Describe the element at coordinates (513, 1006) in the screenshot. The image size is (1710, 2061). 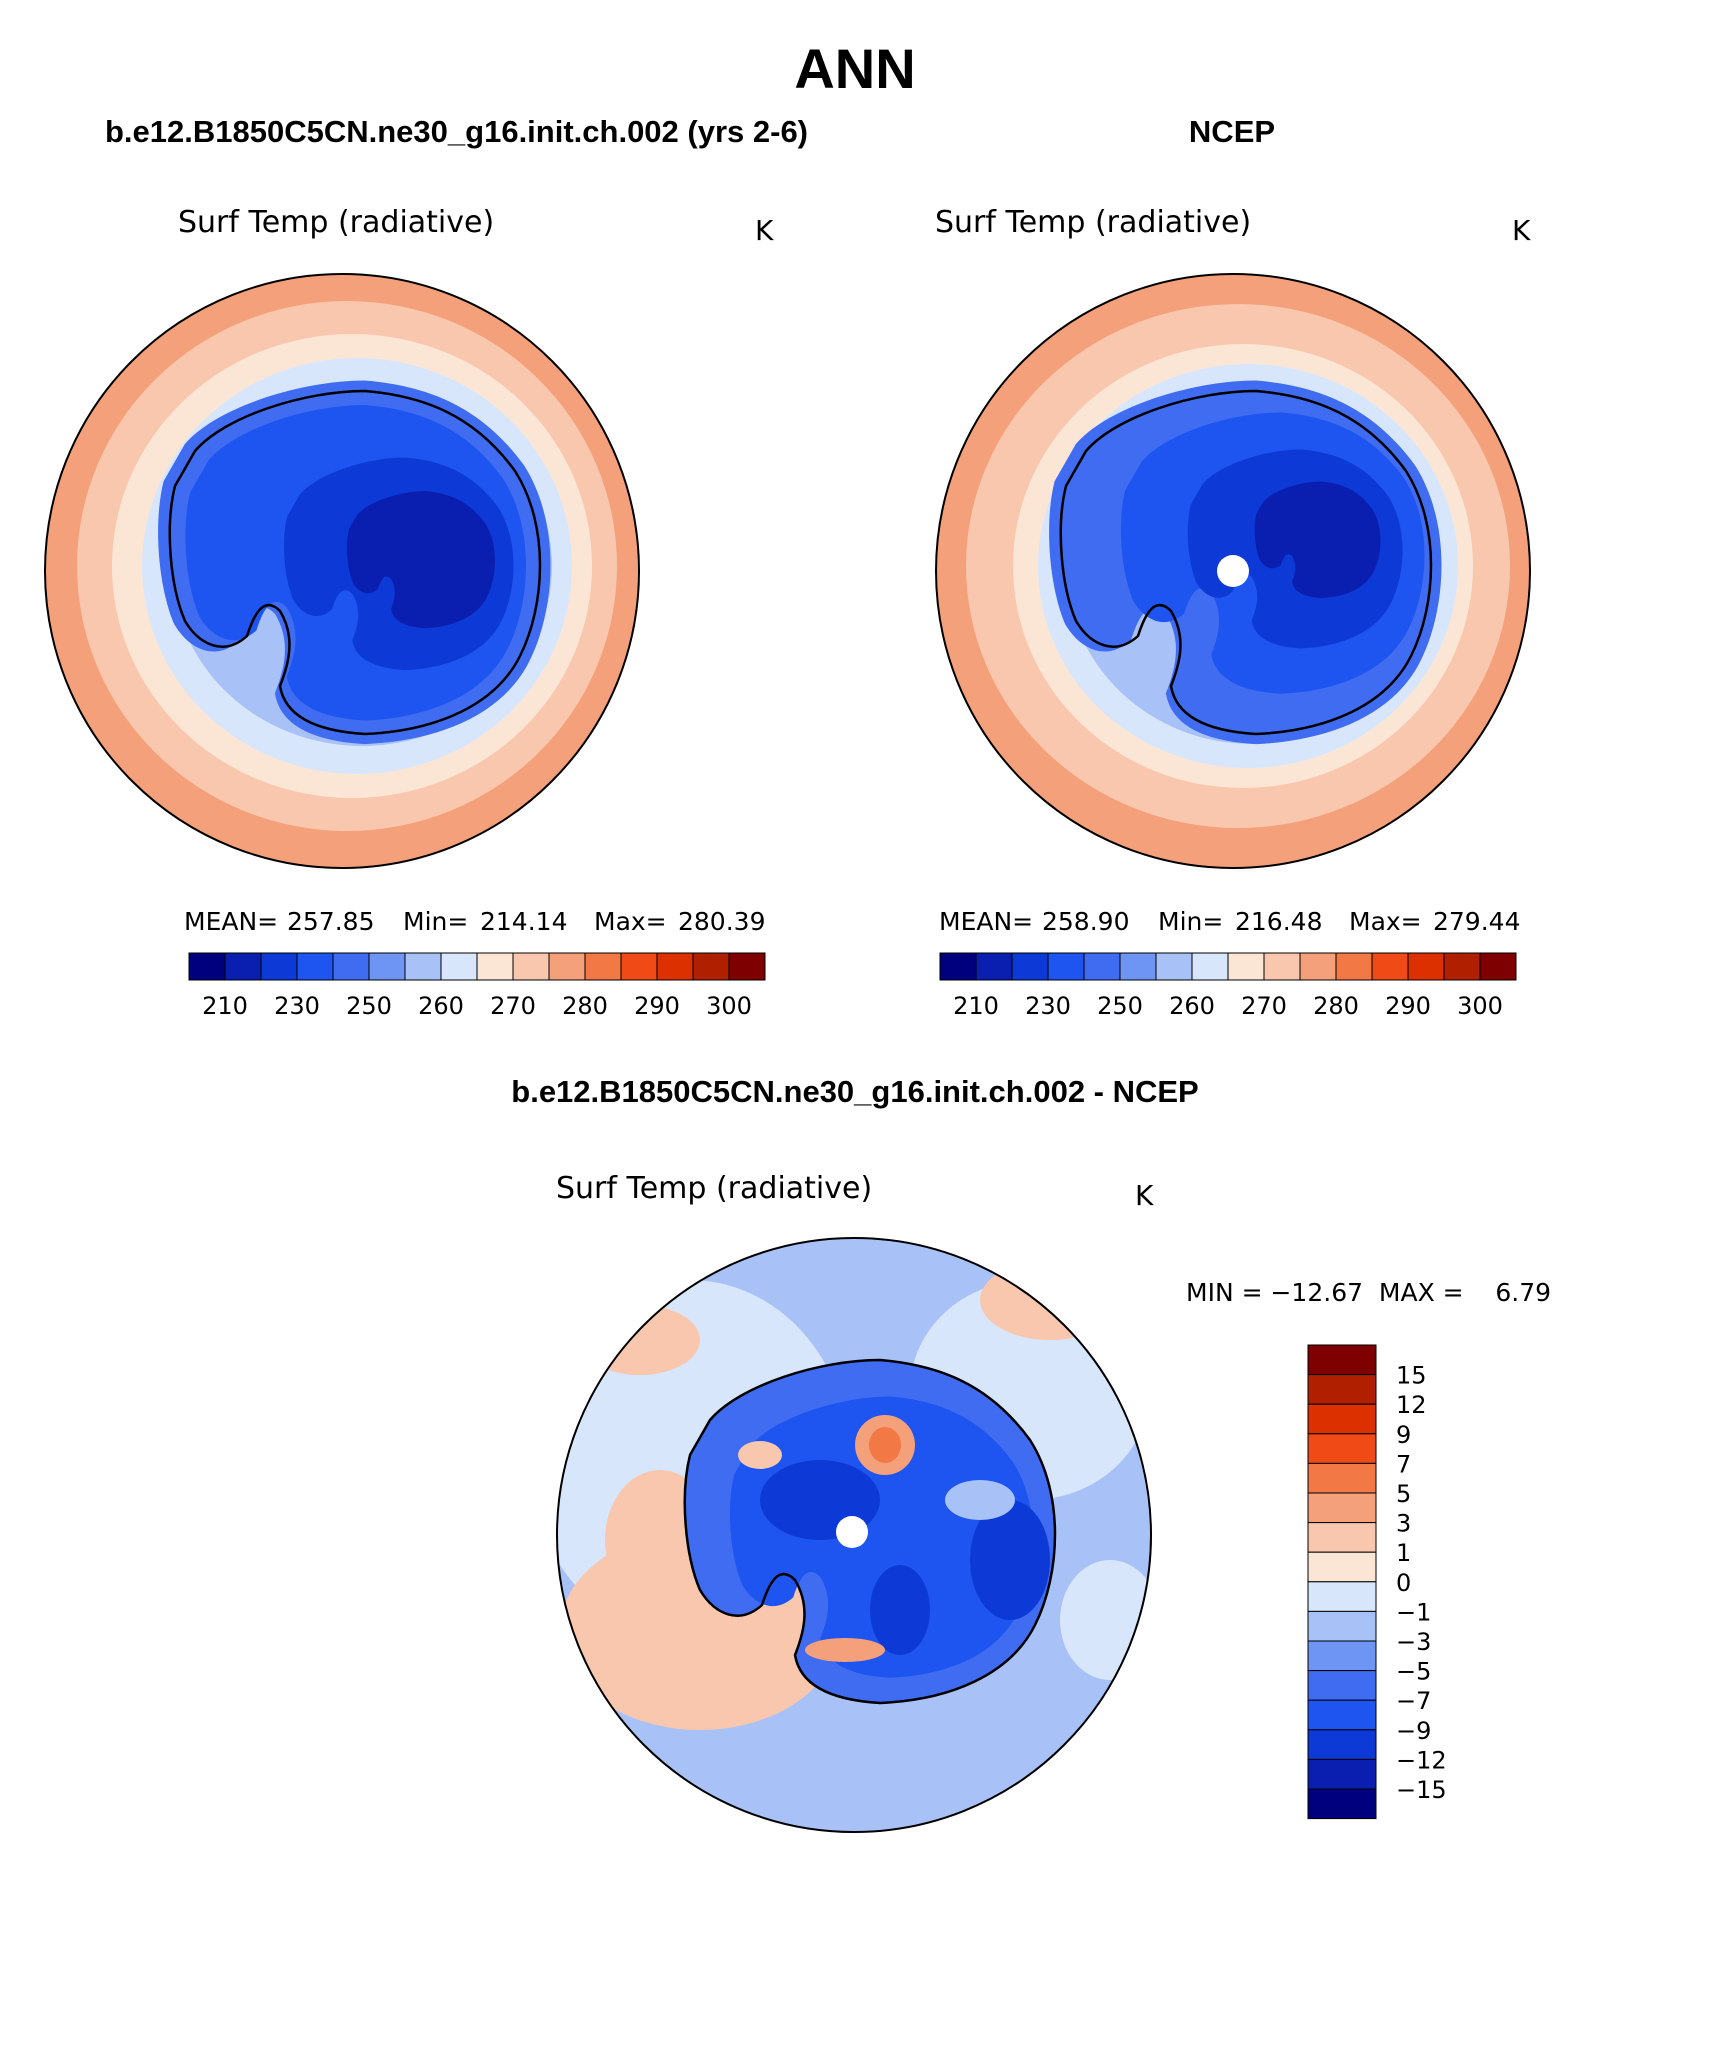
I see `colorbar-tick-label: 270` at that location.